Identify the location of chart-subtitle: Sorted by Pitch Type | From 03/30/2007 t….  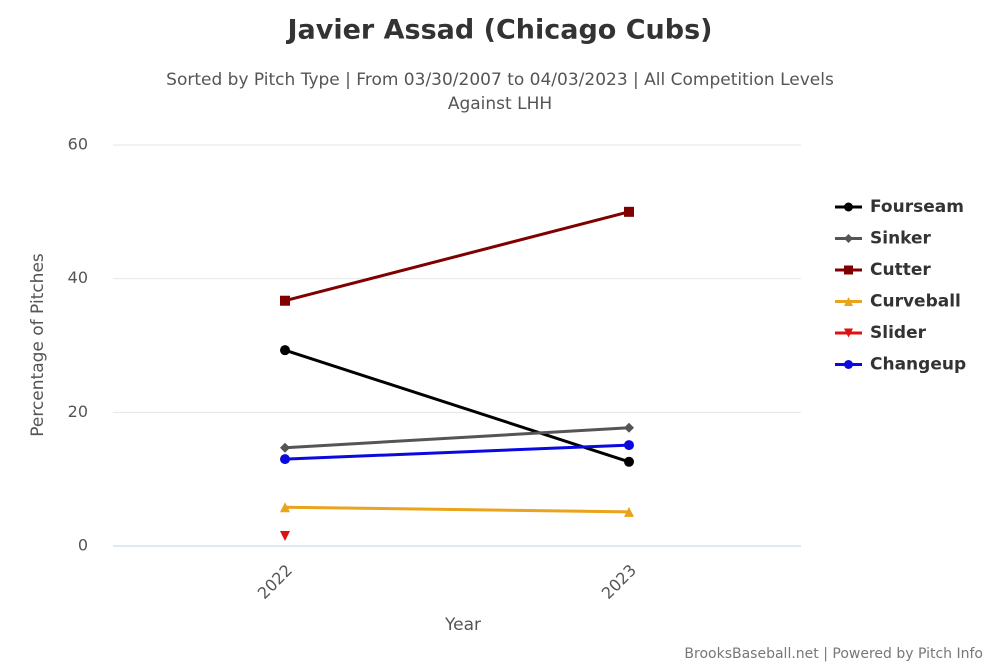
(500, 80).